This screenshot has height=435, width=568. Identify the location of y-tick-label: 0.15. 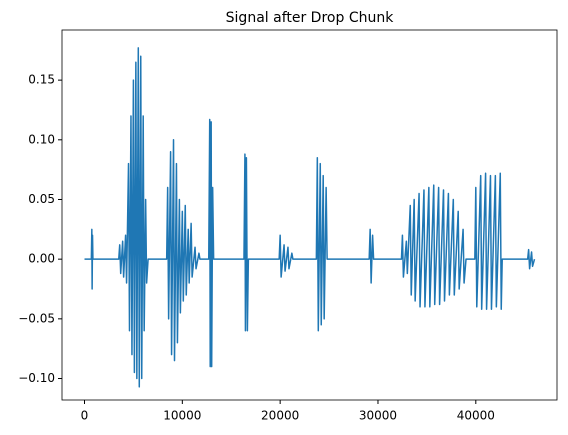
(41, 80).